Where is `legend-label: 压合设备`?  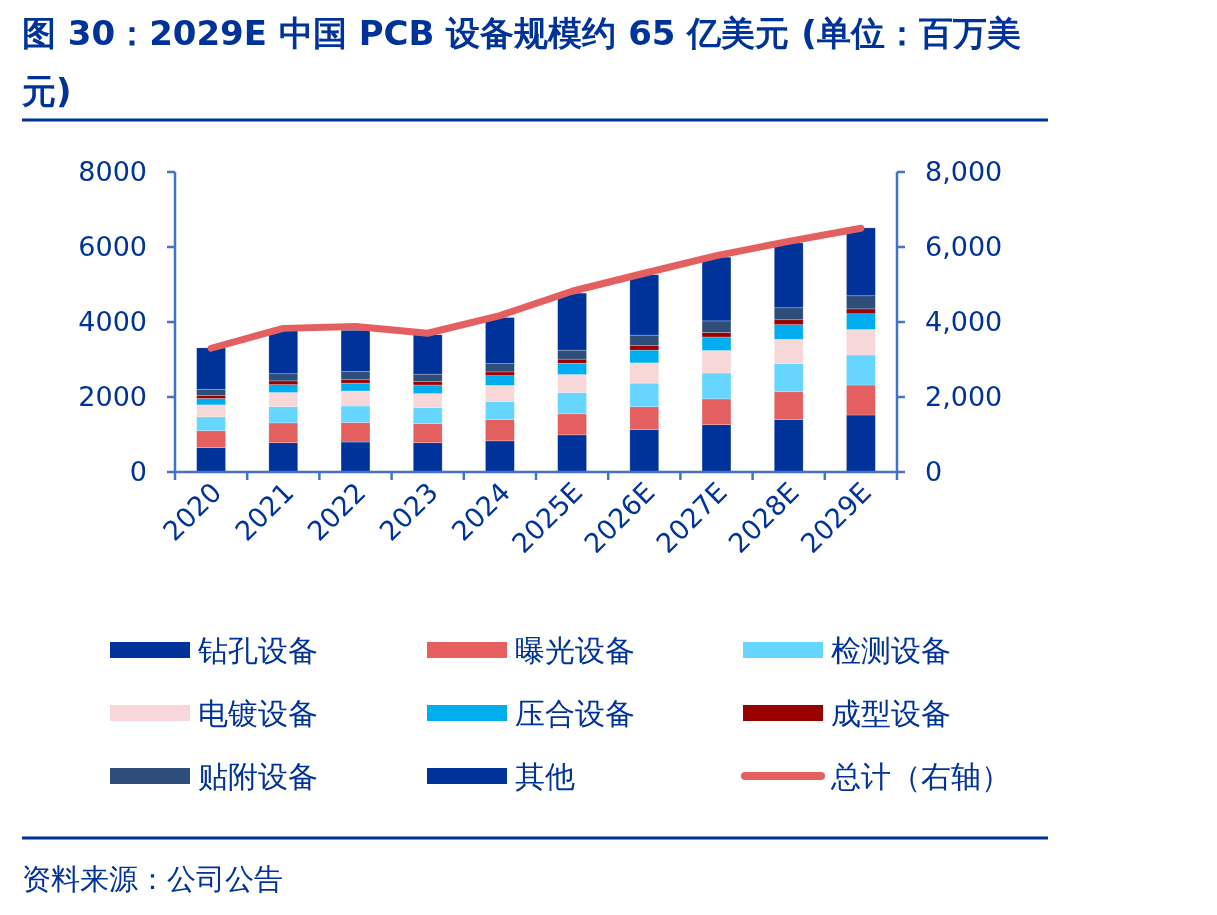
legend-label: 压合设备 is located at coordinates (575, 713).